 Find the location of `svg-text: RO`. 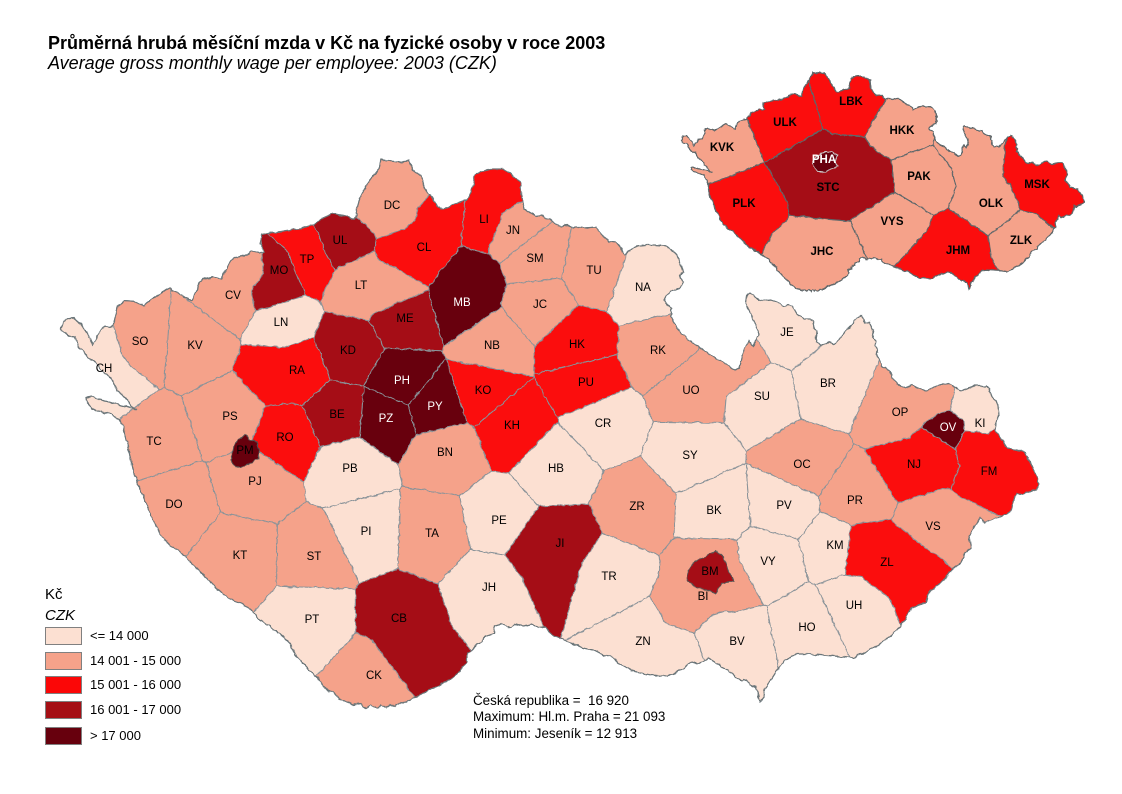

svg-text: RO is located at coordinates (284, 438).